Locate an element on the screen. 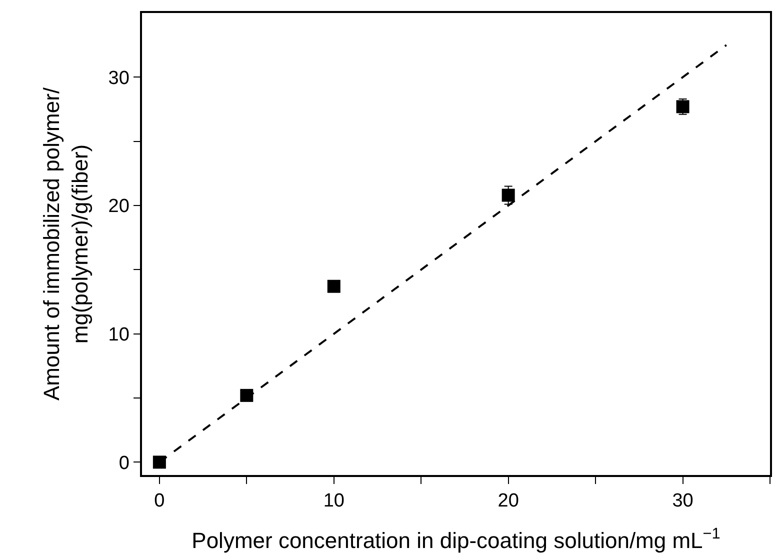 The width and height of the screenshot is (783, 560). x-tick-label: 10 is located at coordinates (333, 501).